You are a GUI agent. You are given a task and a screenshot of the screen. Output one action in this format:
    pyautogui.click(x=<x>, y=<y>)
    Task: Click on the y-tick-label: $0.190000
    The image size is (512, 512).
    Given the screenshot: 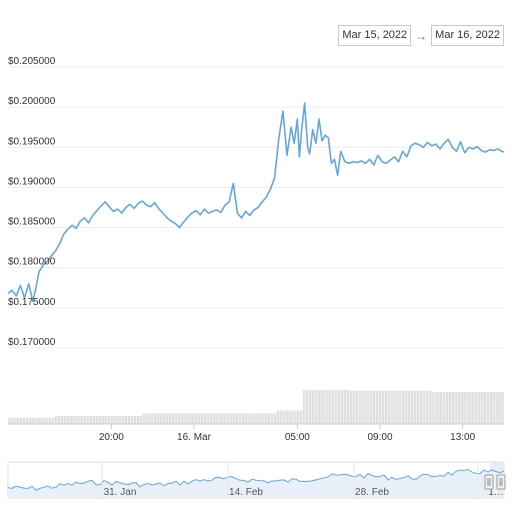 What is the action you would take?
    pyautogui.click(x=32, y=181)
    